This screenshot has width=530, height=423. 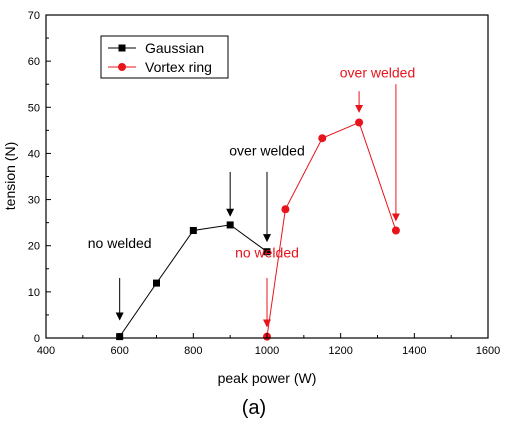 I want to click on x-tick-label: 600, so click(x=119, y=351).